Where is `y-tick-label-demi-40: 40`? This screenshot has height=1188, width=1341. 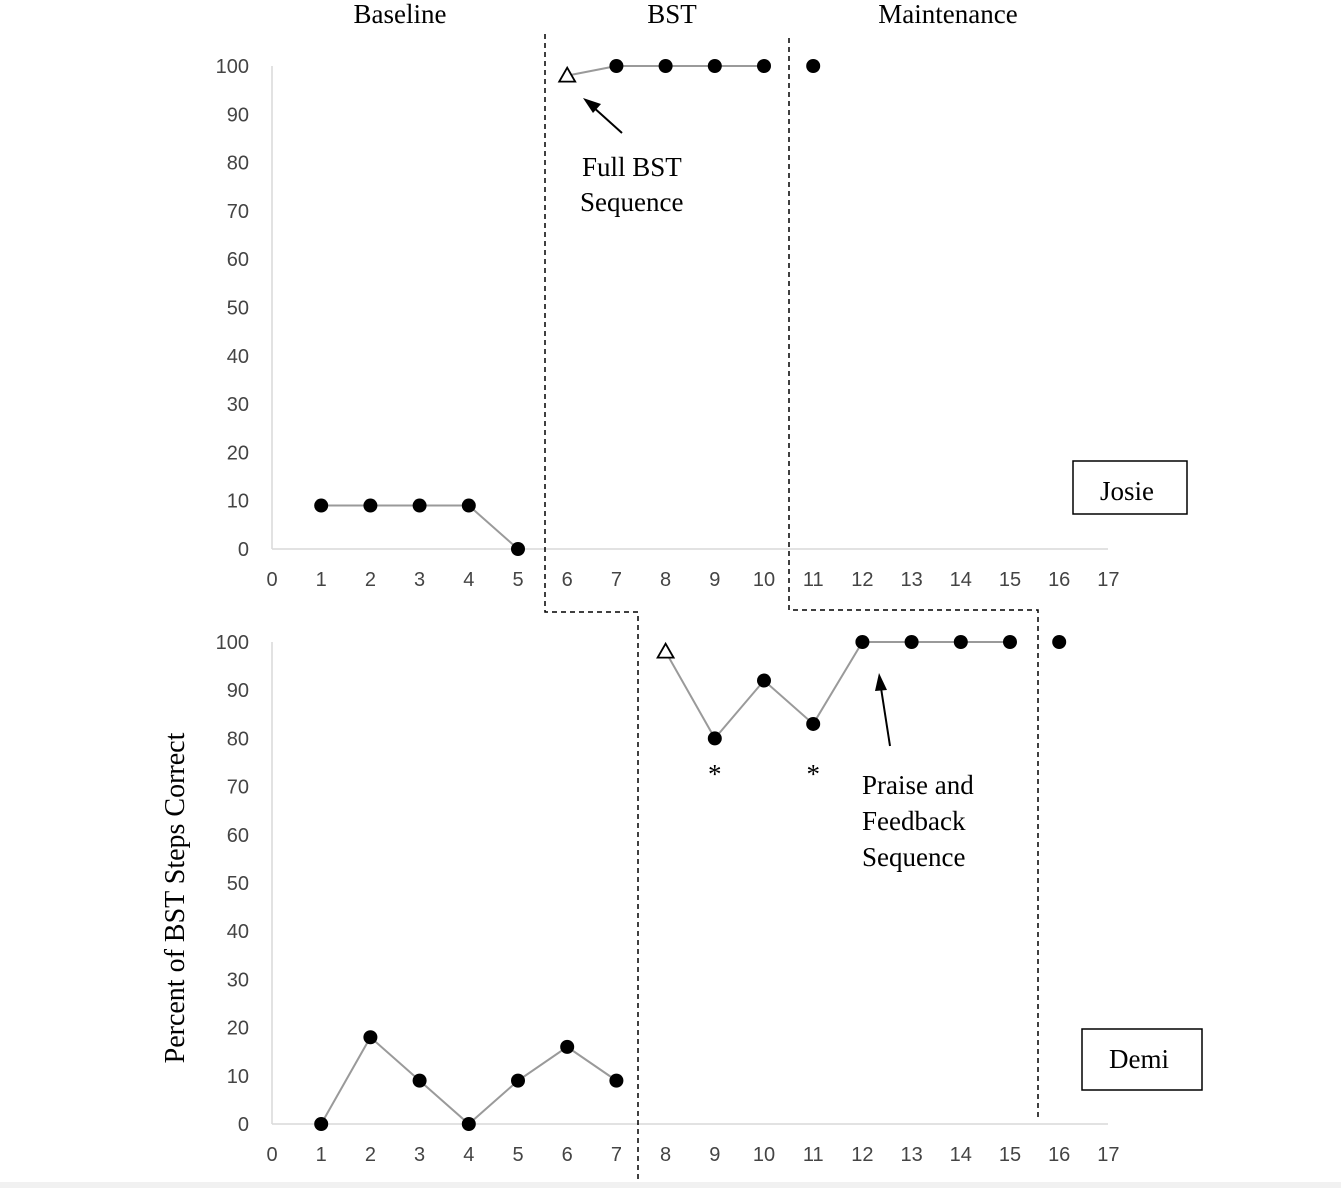
y-tick-label-demi-40: 40 is located at coordinates (238, 932).